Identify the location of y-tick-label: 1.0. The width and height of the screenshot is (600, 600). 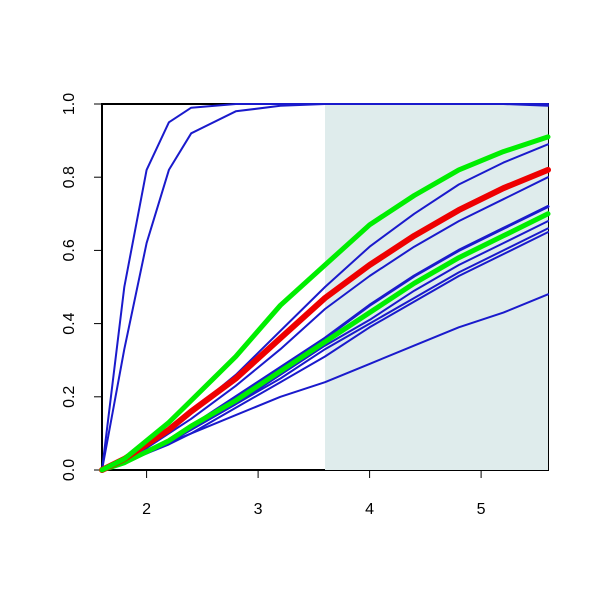
(69, 104).